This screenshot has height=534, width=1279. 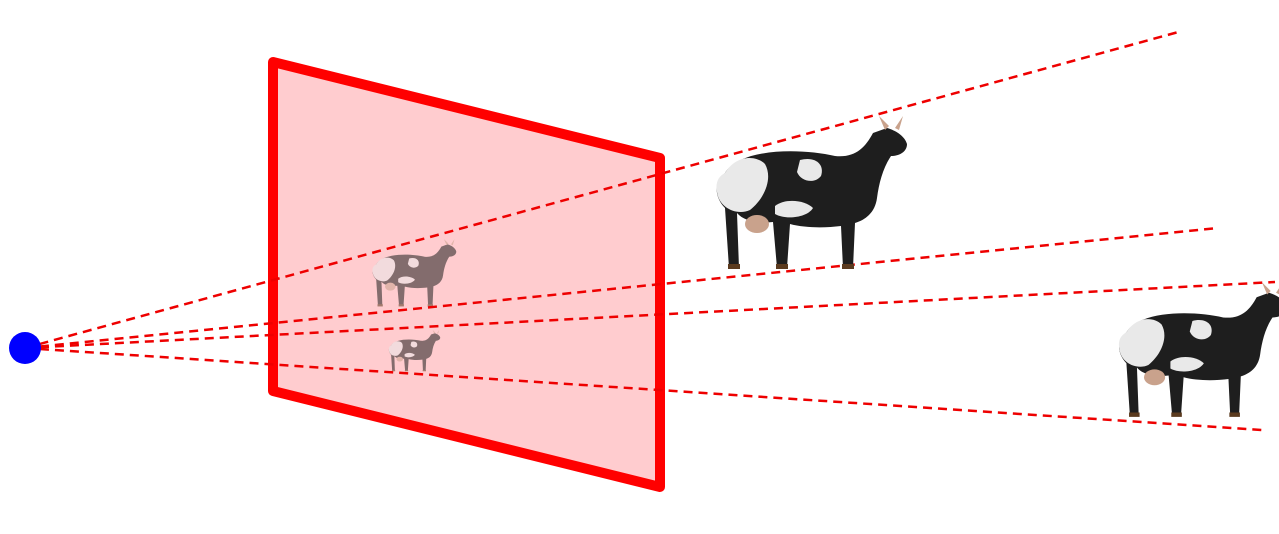 I want to click on cow-near, so click(x=811, y=192).